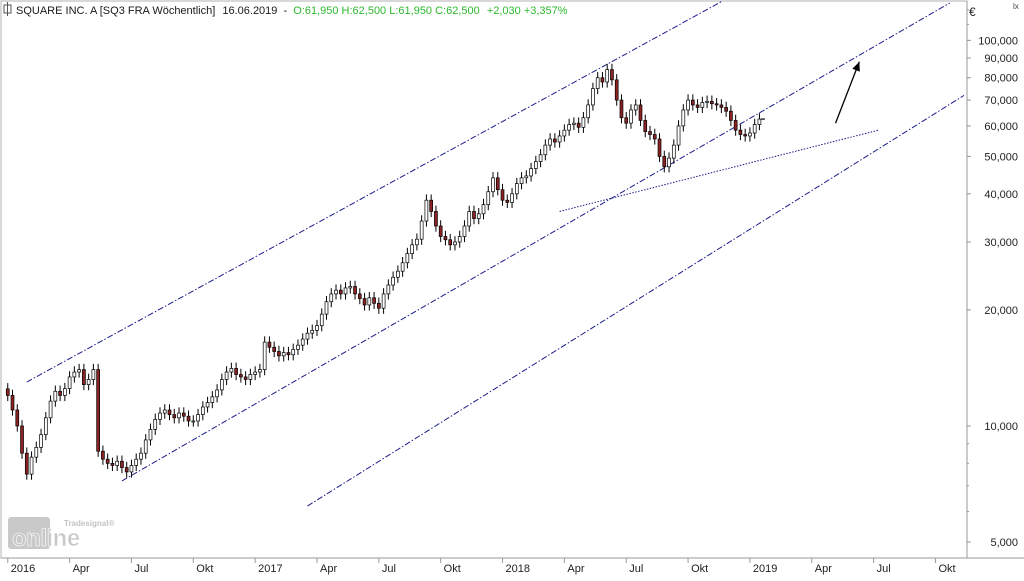  What do you see at coordinates (1004, 543) in the screenshot?
I see `y-tick-label: 5,000` at bounding box center [1004, 543].